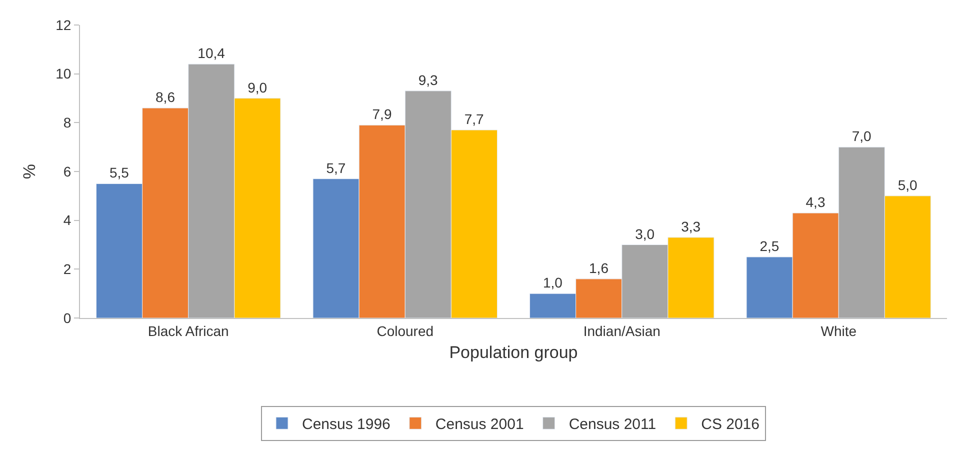  Describe the element at coordinates (552, 282) in the screenshot. I see `data-label: 1,0` at that location.